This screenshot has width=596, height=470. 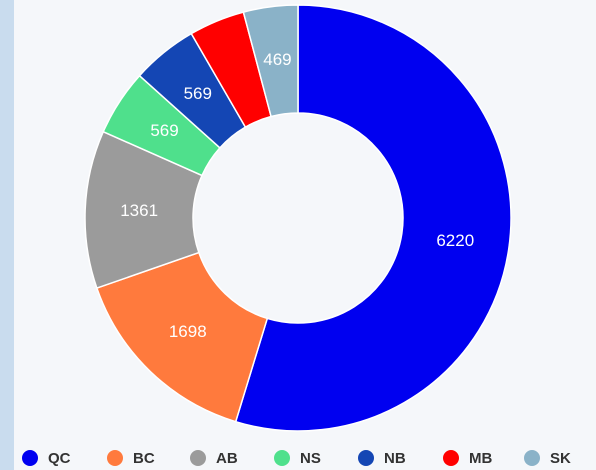 What do you see at coordinates (144, 458) in the screenshot?
I see `legend-label: BC` at bounding box center [144, 458].